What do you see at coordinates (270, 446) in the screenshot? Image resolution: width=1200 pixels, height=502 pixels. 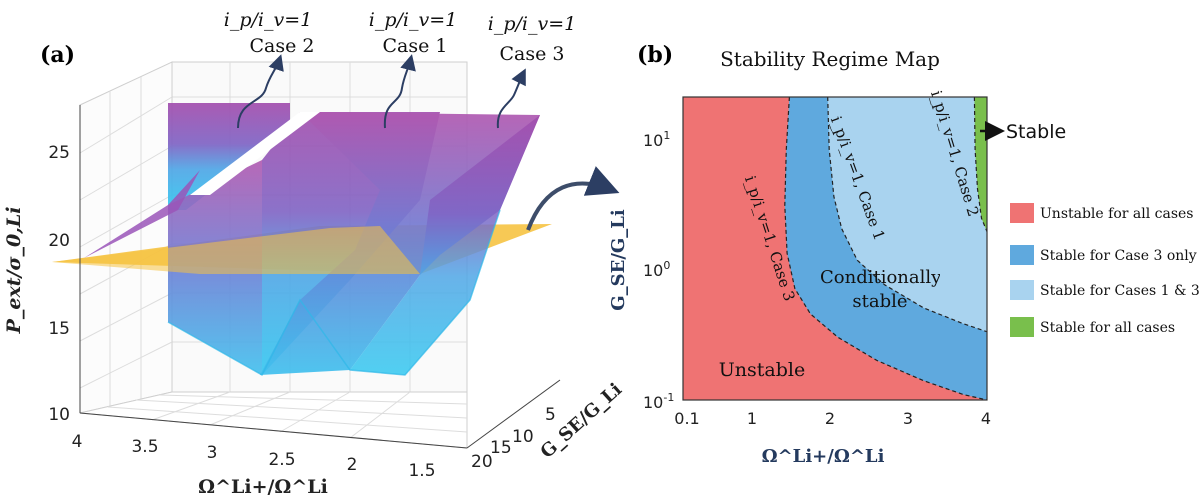 I see `x-axis: 4 3.5 3 2.5 2 1.5` at bounding box center [270, 446].